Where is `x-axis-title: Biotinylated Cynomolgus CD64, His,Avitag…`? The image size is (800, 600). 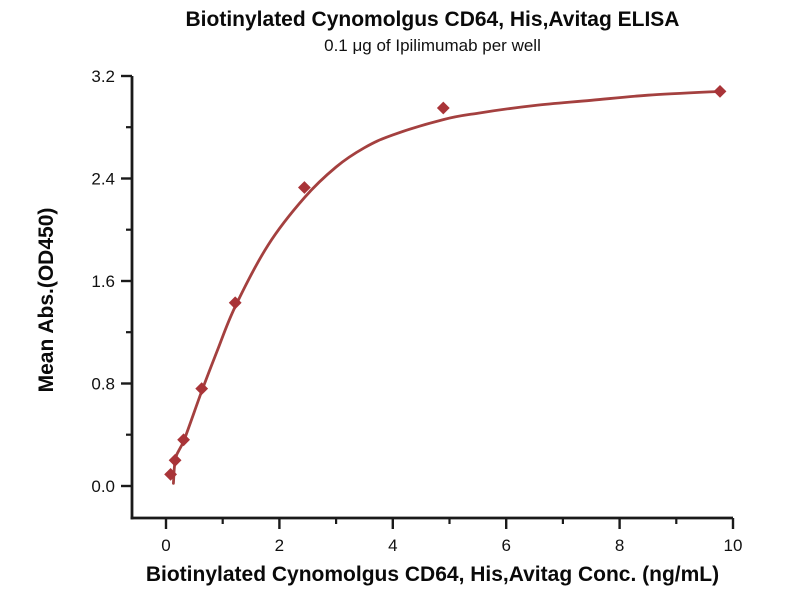
x-axis-title: Biotinylated Cynomolgus CD64, His,Avitag… is located at coordinates (432, 574).